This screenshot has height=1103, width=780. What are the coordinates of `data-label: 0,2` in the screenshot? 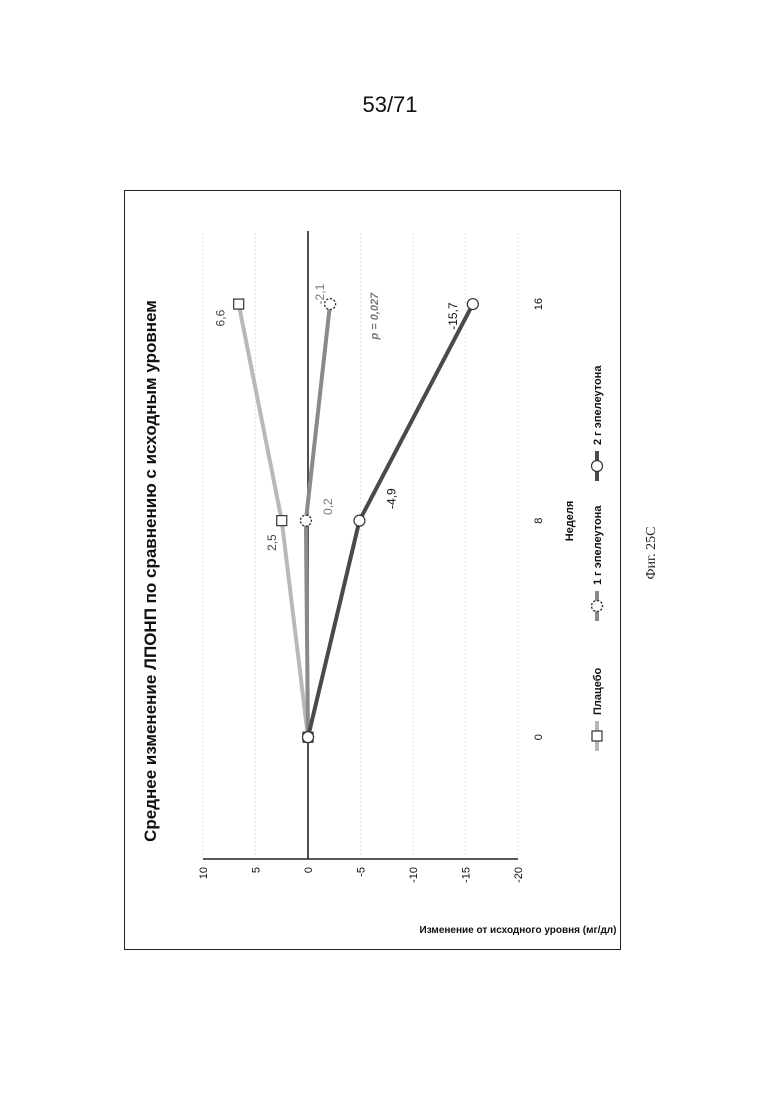 It's located at (328, 506).